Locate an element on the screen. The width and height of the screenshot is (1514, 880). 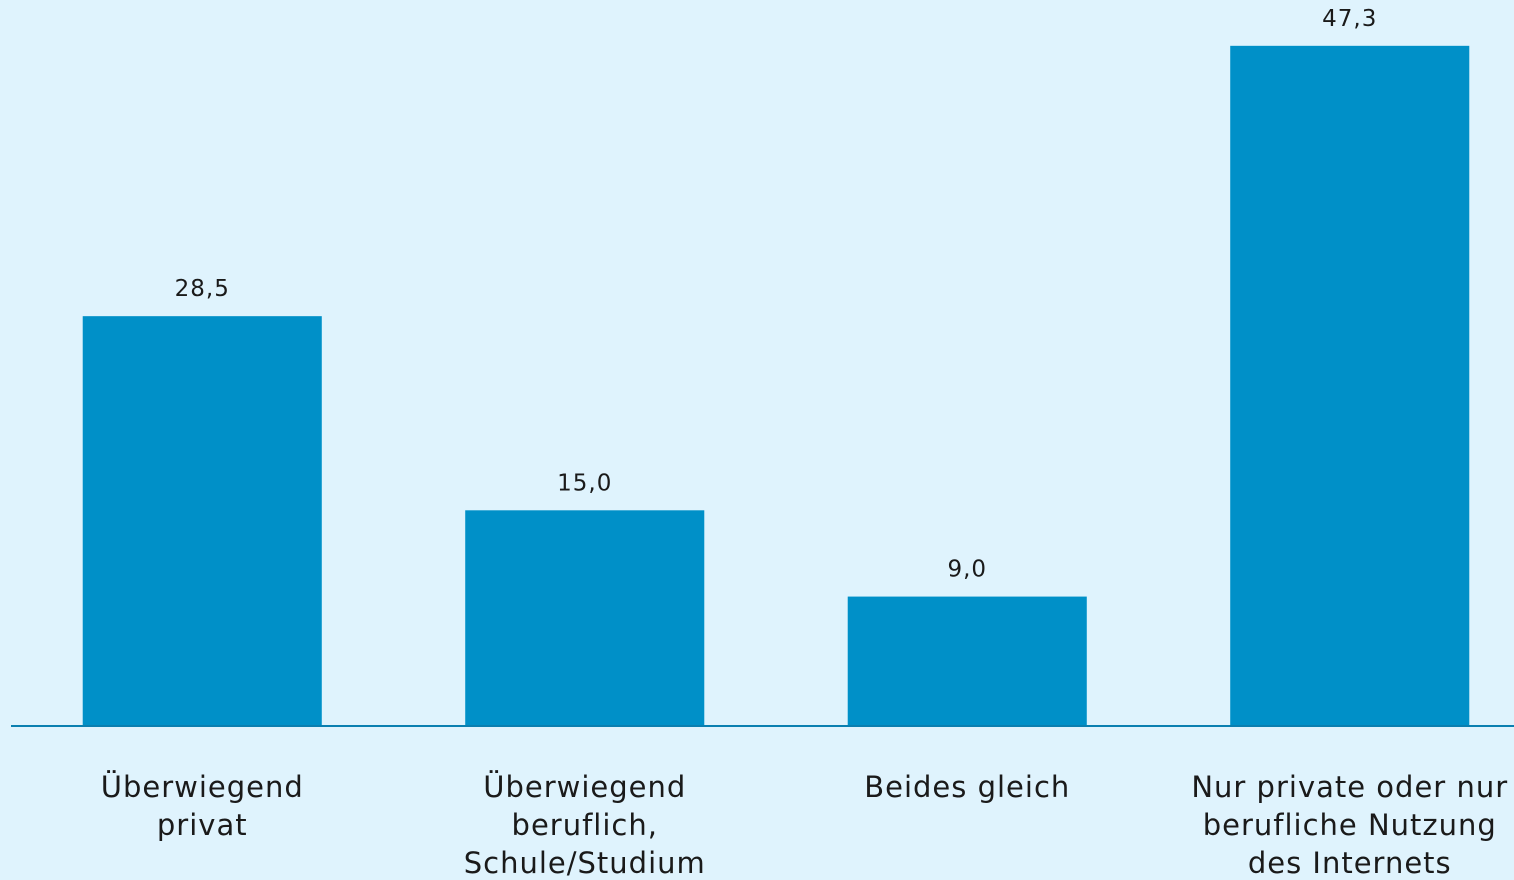
value-label: 15,0 is located at coordinates (584, 483).